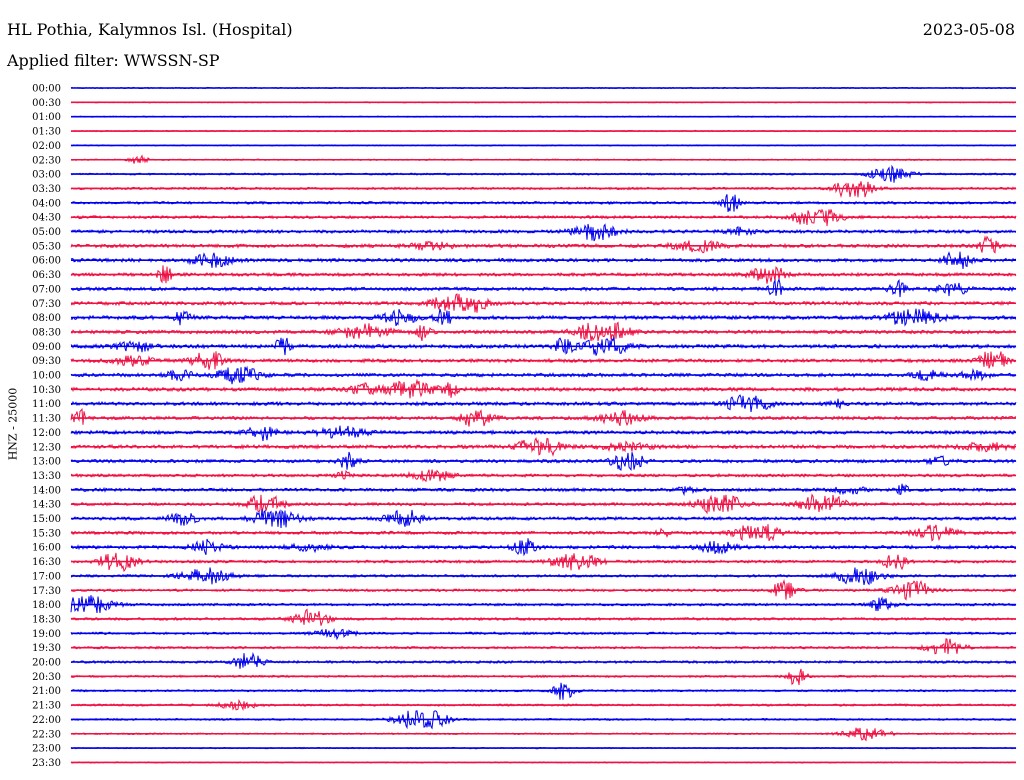 The height and width of the screenshot is (780, 1024). I want to click on tick-label: 02:00, so click(46, 146).